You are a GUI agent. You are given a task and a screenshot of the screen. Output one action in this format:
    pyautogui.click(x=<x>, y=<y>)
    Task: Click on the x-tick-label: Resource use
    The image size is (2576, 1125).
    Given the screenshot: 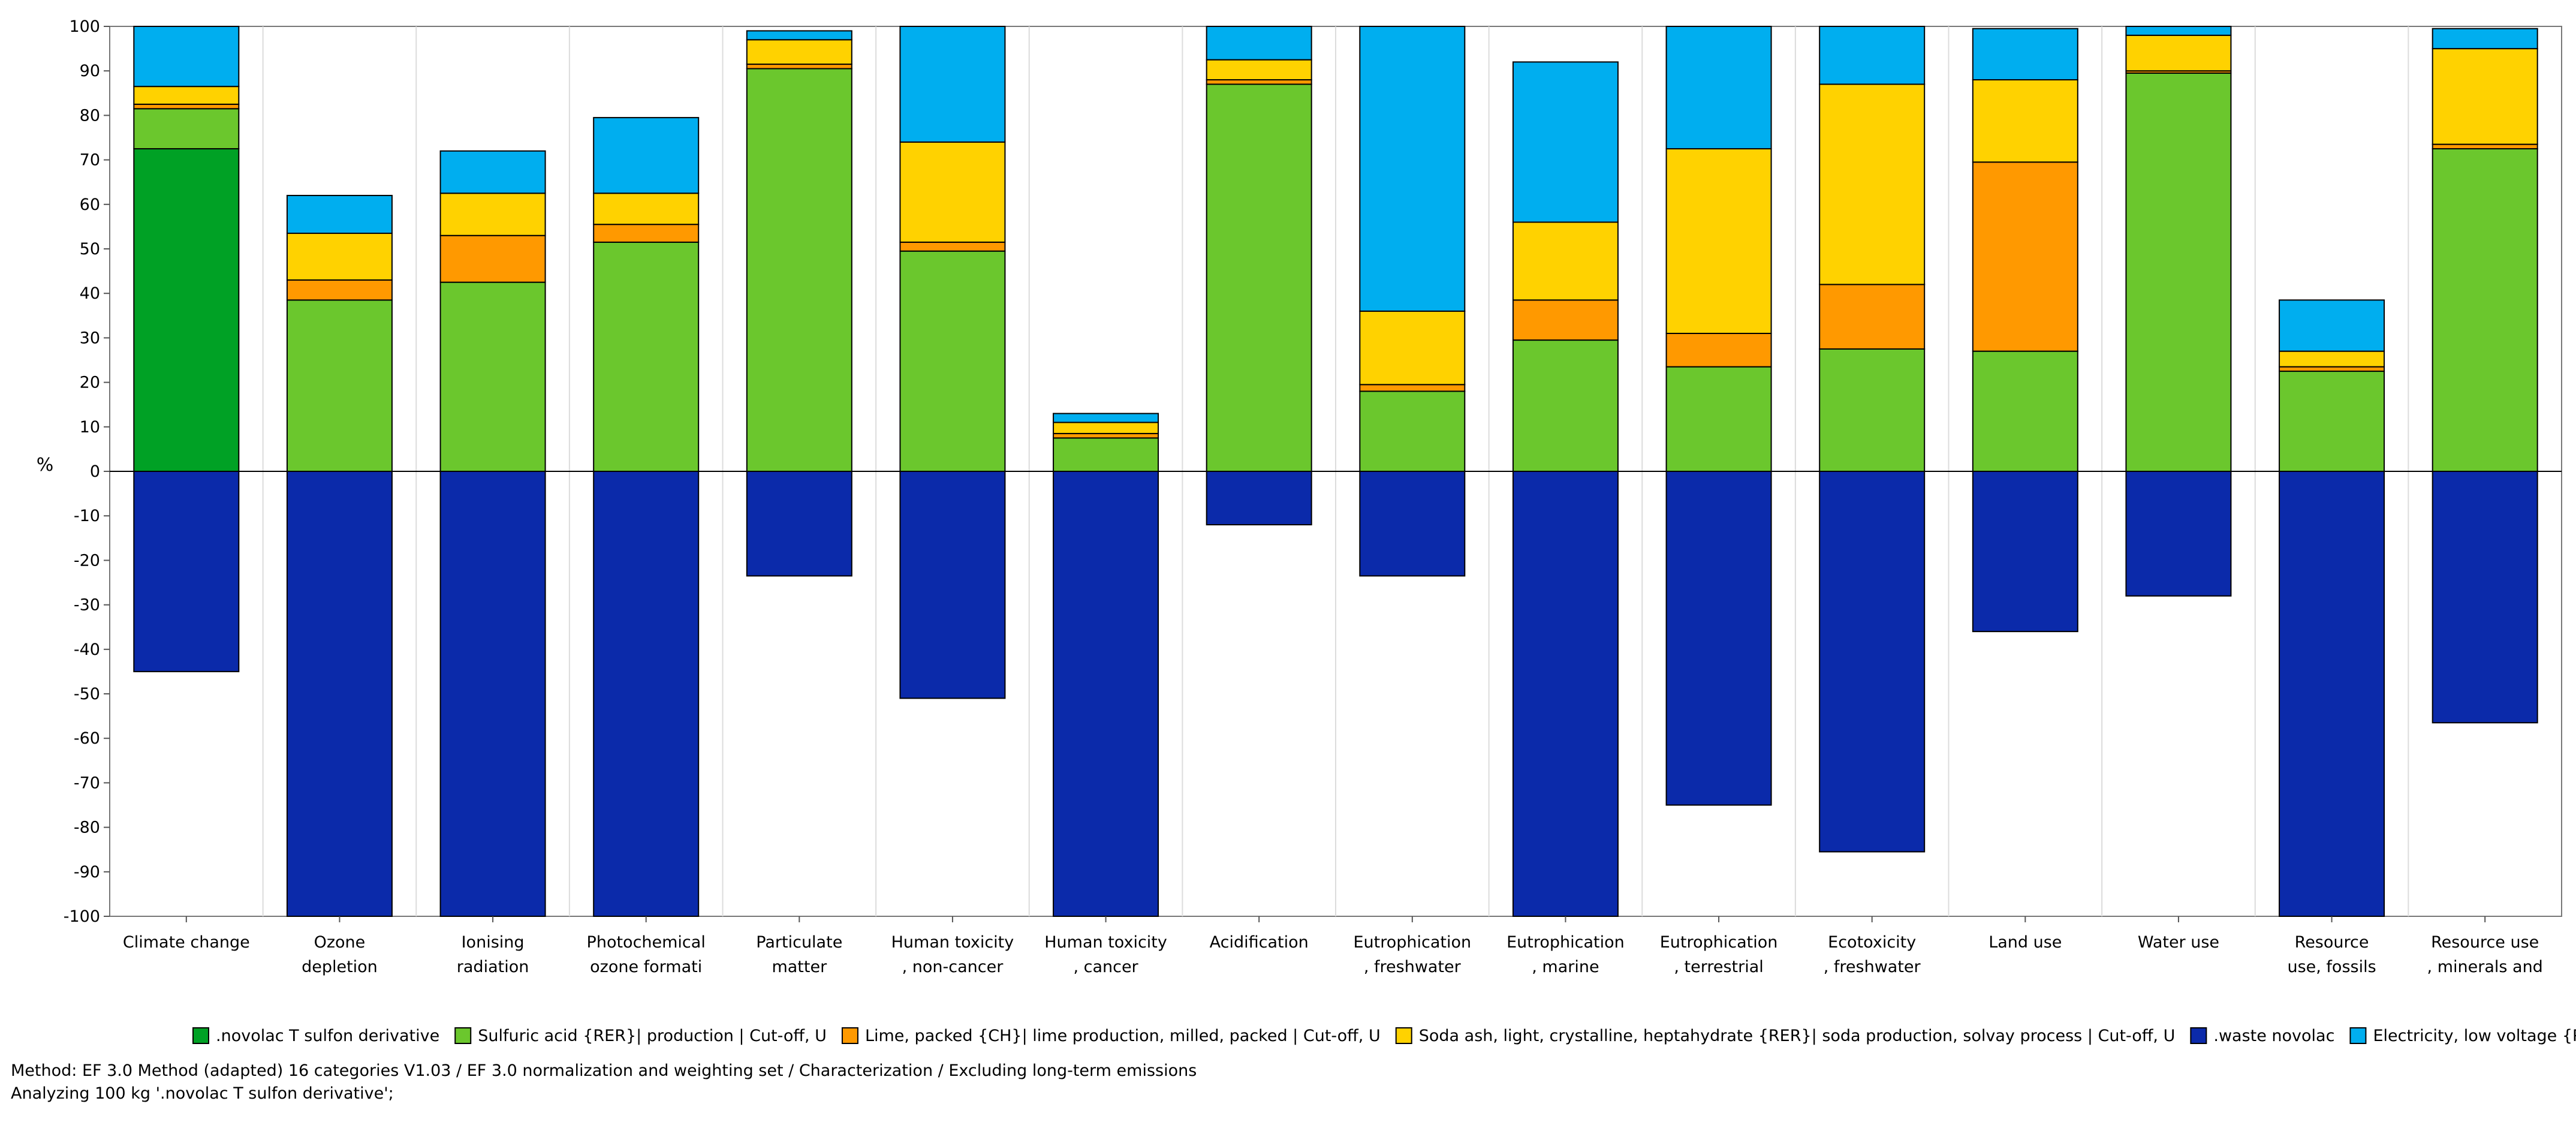 What is the action you would take?
    pyautogui.click(x=2485, y=942)
    